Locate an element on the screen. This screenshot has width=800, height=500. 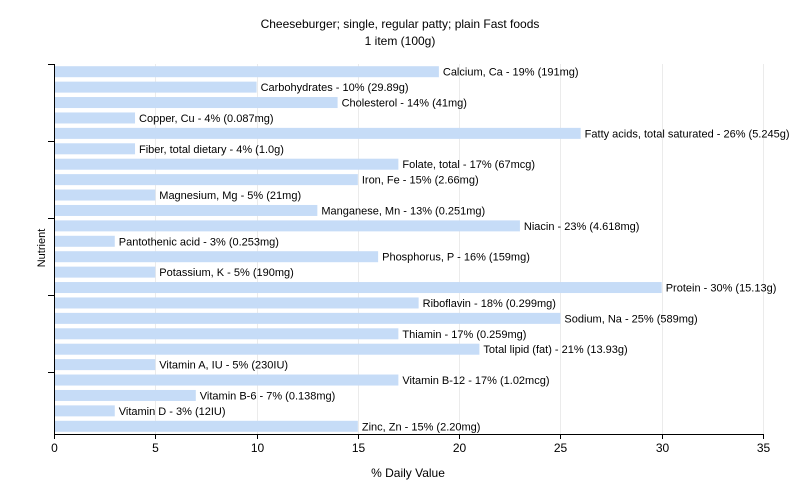
x-tick-label: 25 is located at coordinates (561, 448).